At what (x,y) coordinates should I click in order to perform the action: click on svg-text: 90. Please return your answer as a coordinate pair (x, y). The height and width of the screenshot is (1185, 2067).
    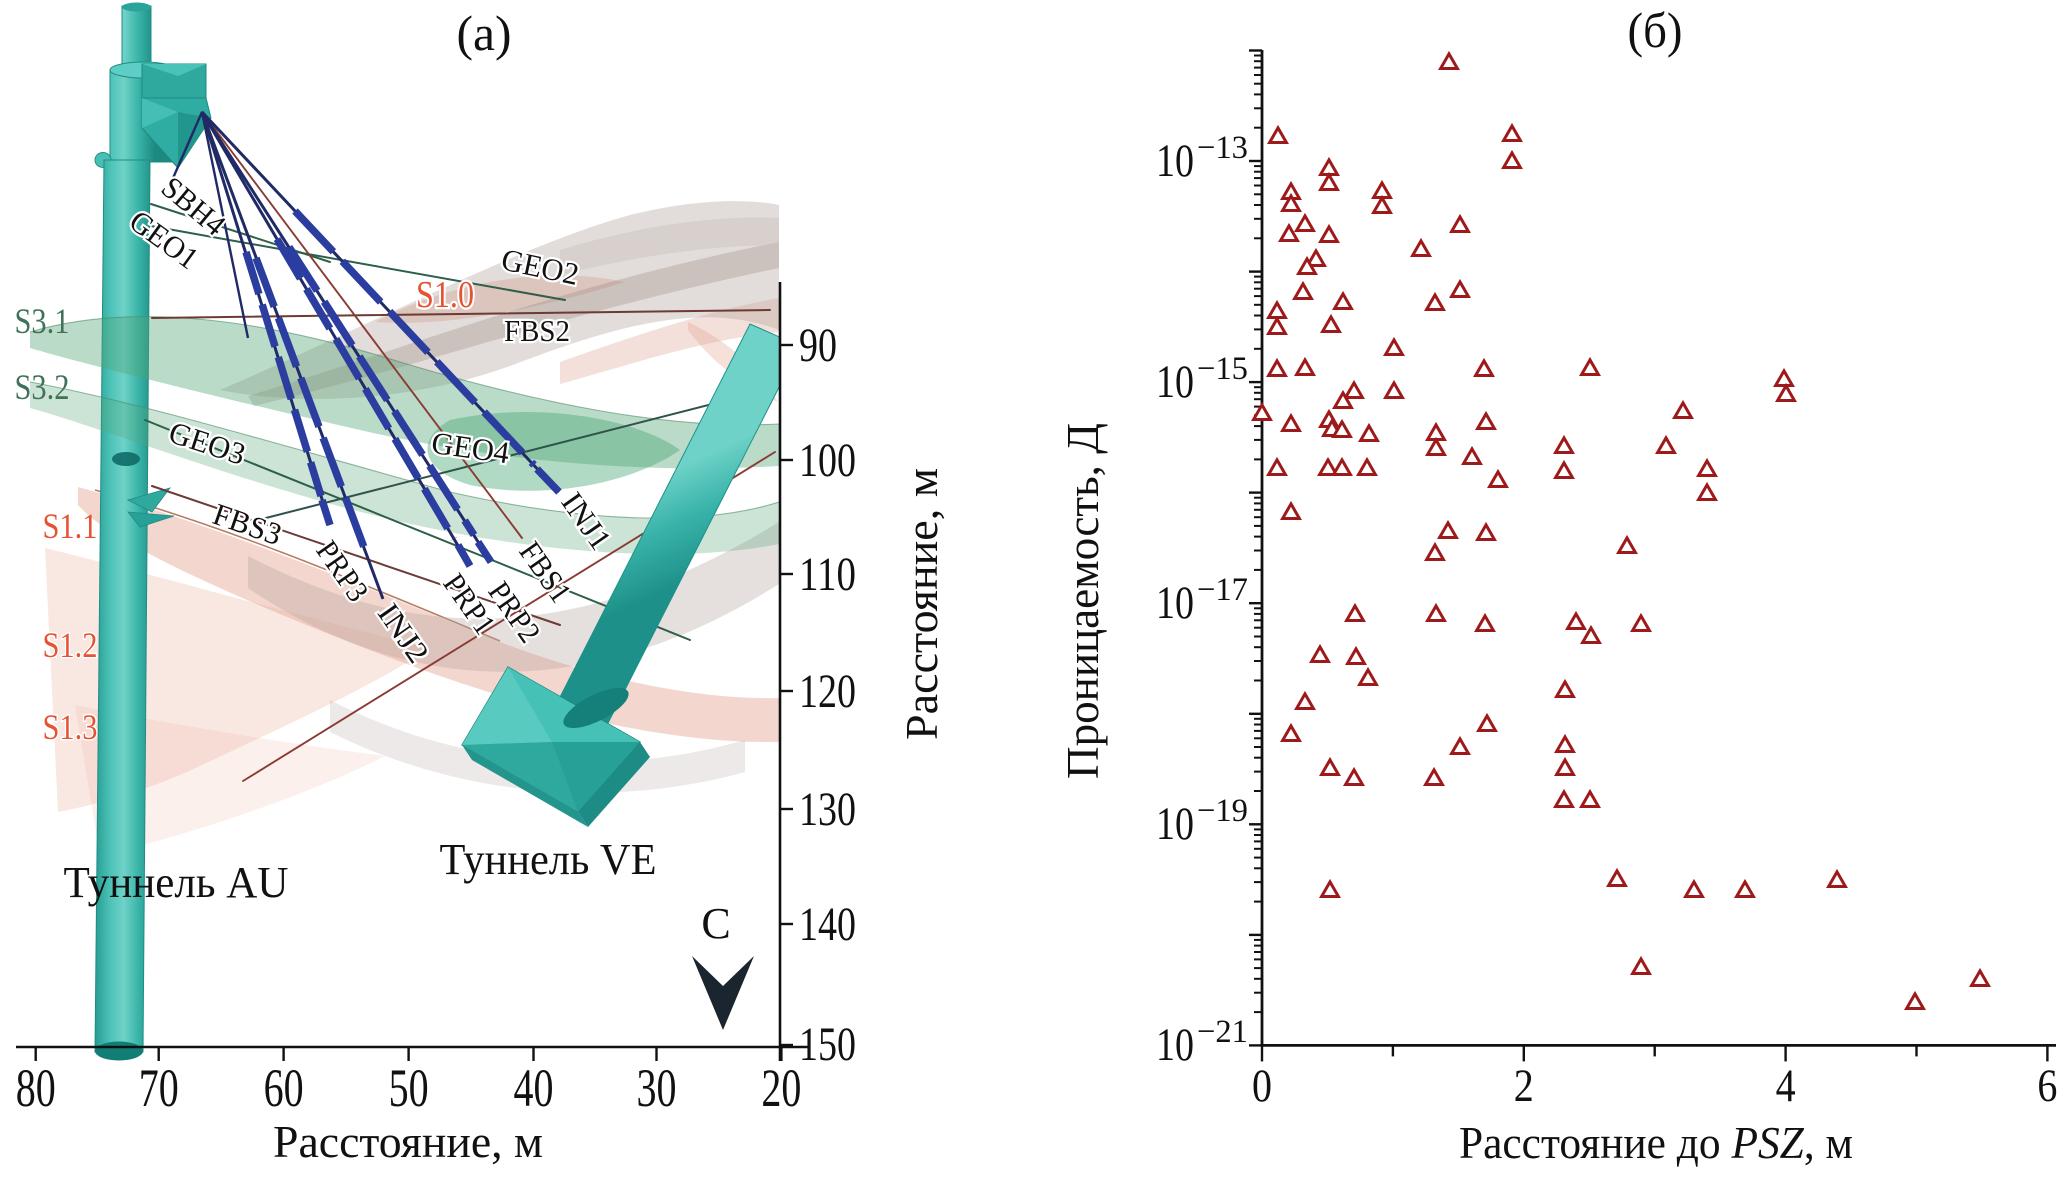
    Looking at the image, I should click on (818, 345).